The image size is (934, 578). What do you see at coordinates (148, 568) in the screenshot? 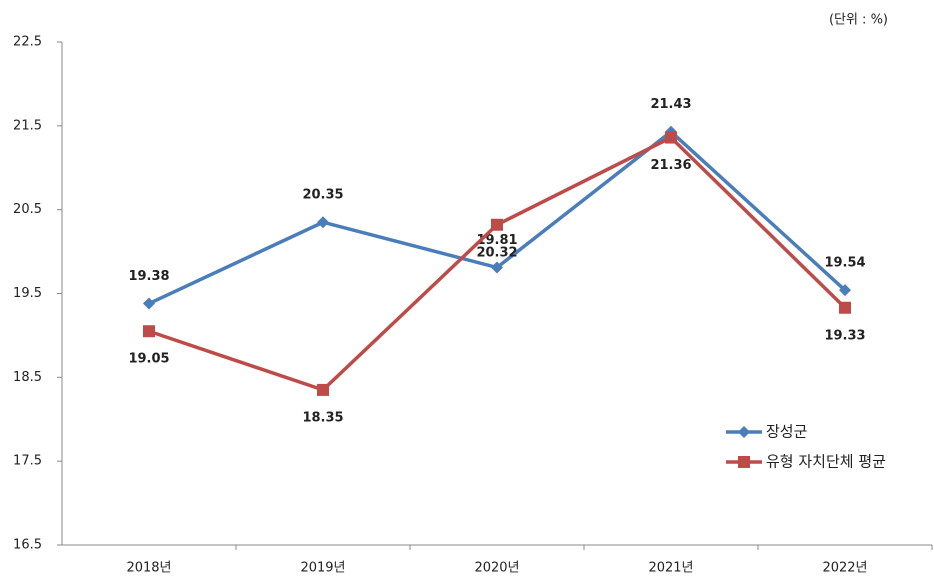
I see `x-tick-label: 2018년` at bounding box center [148, 568].